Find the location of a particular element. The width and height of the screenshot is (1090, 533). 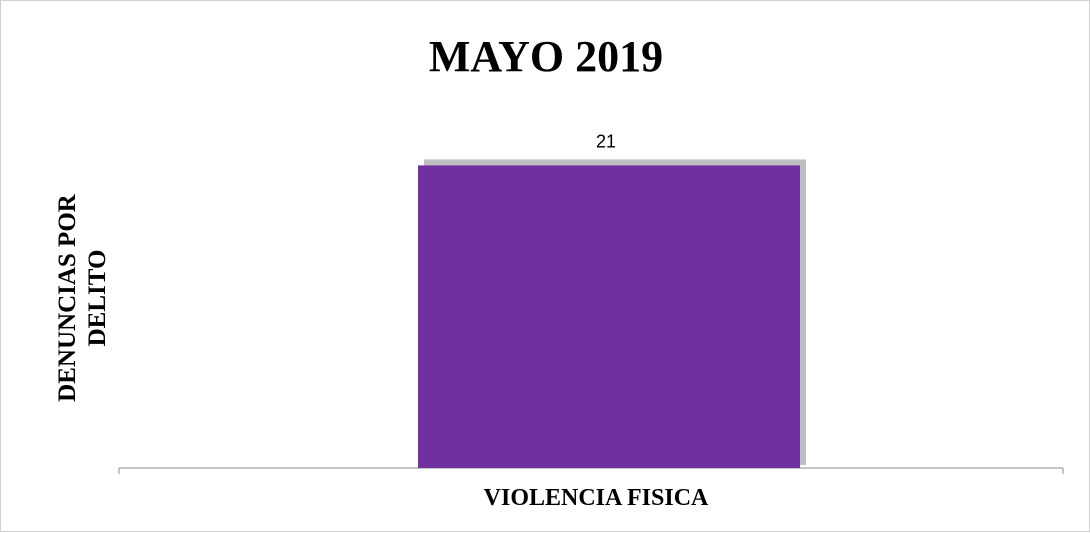

x-axis-category-label: VIOLENCIA FISICA is located at coordinates (596, 498).